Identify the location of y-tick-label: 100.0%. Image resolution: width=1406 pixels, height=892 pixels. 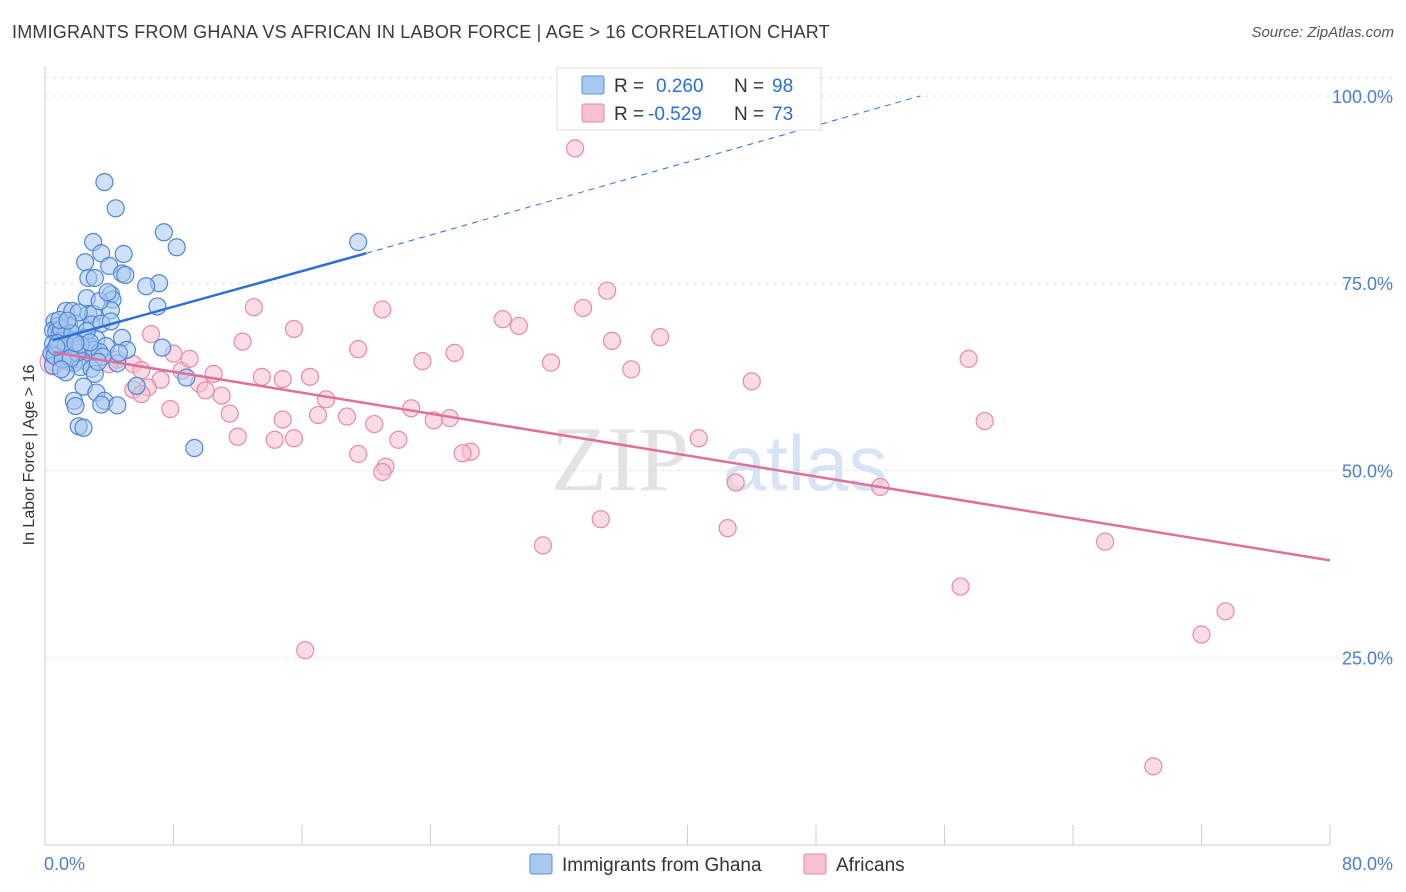
(1362, 97).